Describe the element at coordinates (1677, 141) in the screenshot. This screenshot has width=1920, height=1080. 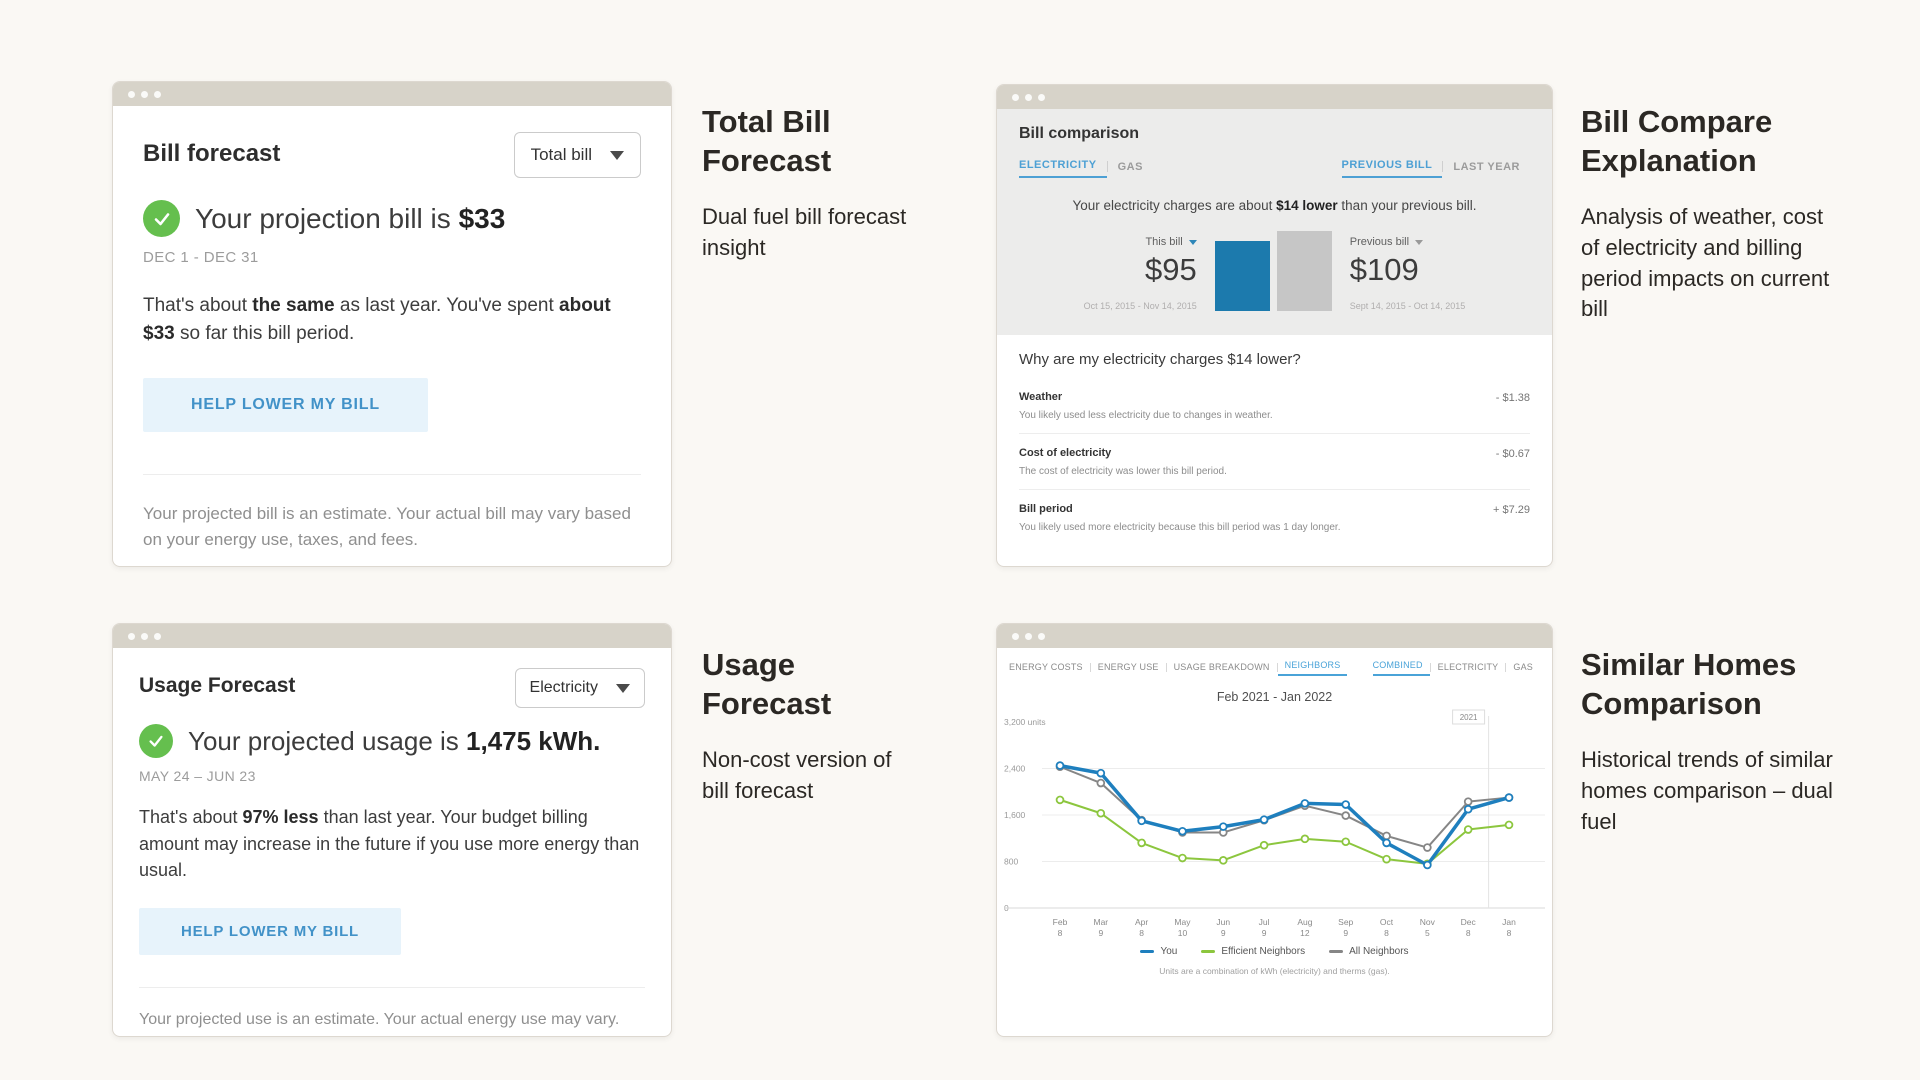
I see `caption-heading: Bill Compare Explanation` at that location.